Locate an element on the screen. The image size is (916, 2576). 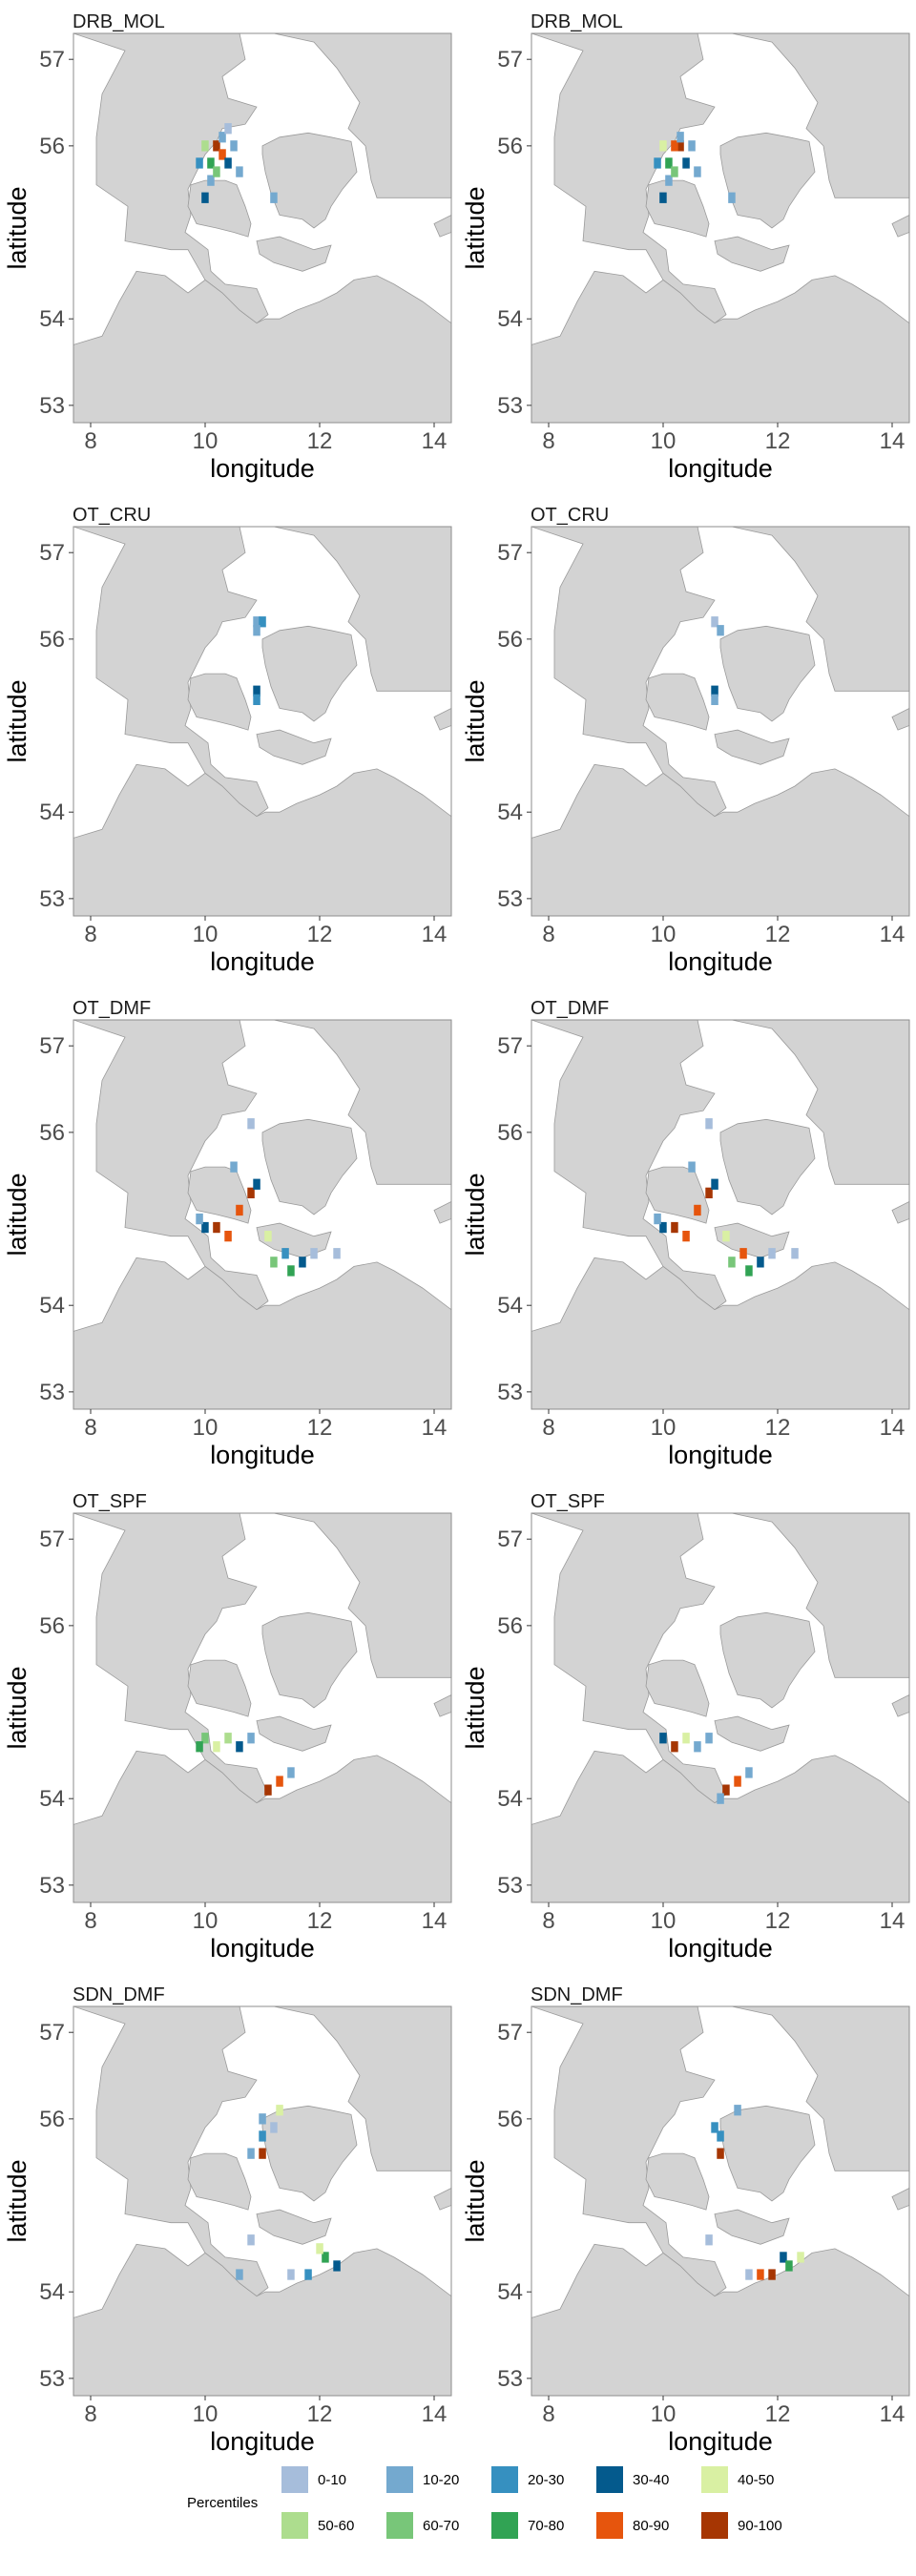
legend-item: 90-100 is located at coordinates (741, 2525).